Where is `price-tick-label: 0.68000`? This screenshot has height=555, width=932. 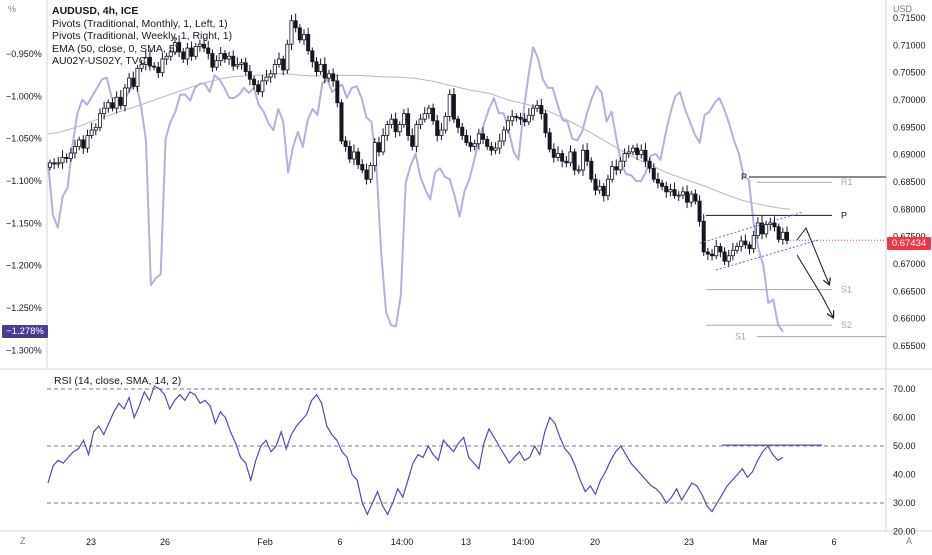 price-tick-label: 0.68000 is located at coordinates (909, 209).